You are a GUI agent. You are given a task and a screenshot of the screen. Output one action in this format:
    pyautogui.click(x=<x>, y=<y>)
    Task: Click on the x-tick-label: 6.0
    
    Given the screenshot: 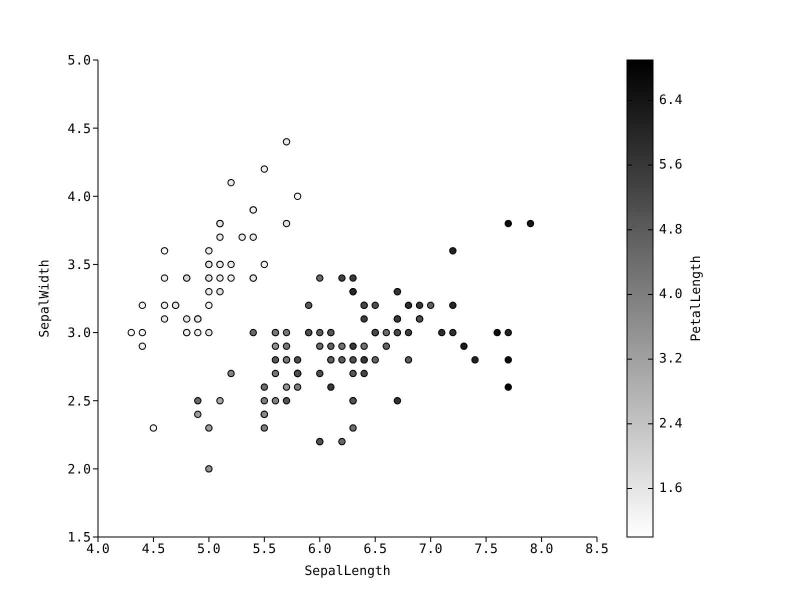 What is the action you would take?
    pyautogui.click(x=320, y=550)
    